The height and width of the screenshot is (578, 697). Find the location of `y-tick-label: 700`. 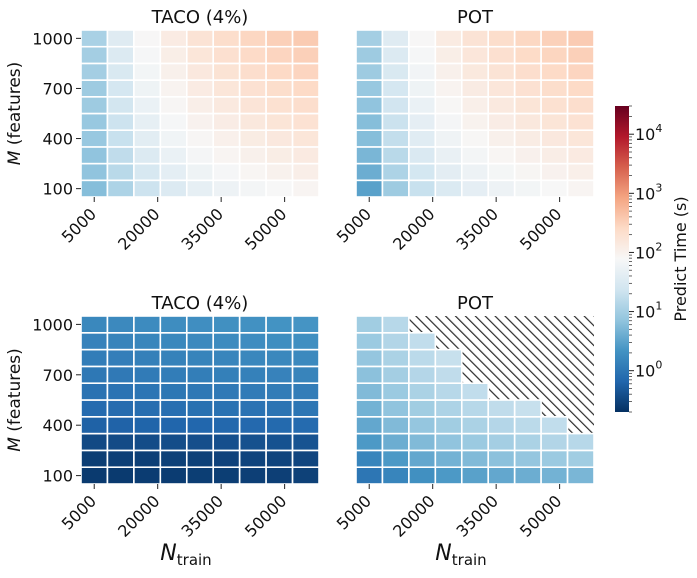

y-tick-label: 700 is located at coordinates (57, 88).